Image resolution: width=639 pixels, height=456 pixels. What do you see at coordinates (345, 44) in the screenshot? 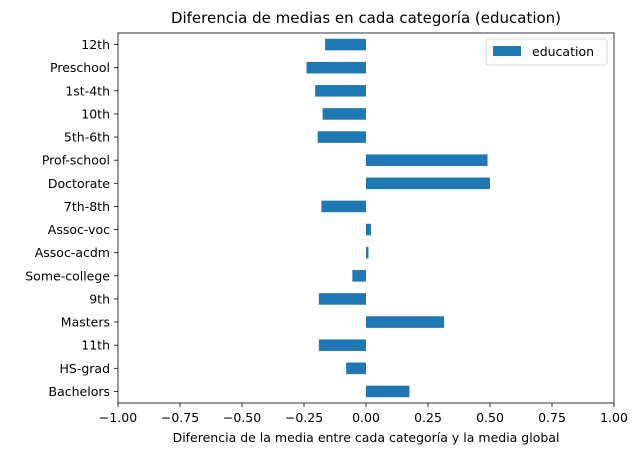
I see `bar-12th` at bounding box center [345, 44].